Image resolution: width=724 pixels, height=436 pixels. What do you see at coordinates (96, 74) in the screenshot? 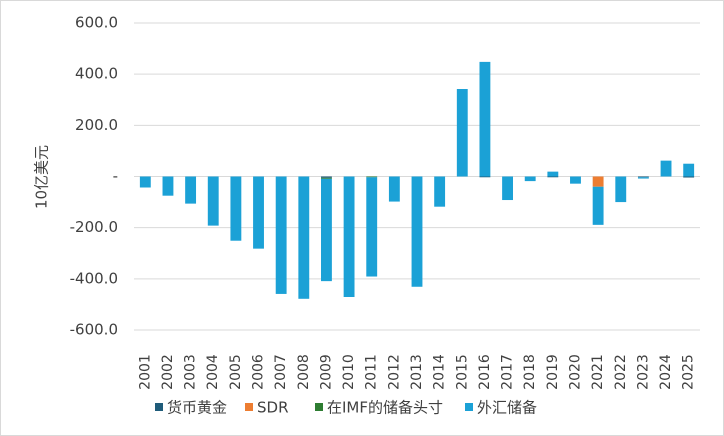
I see `y-tick-label: 400.0` at bounding box center [96, 74].